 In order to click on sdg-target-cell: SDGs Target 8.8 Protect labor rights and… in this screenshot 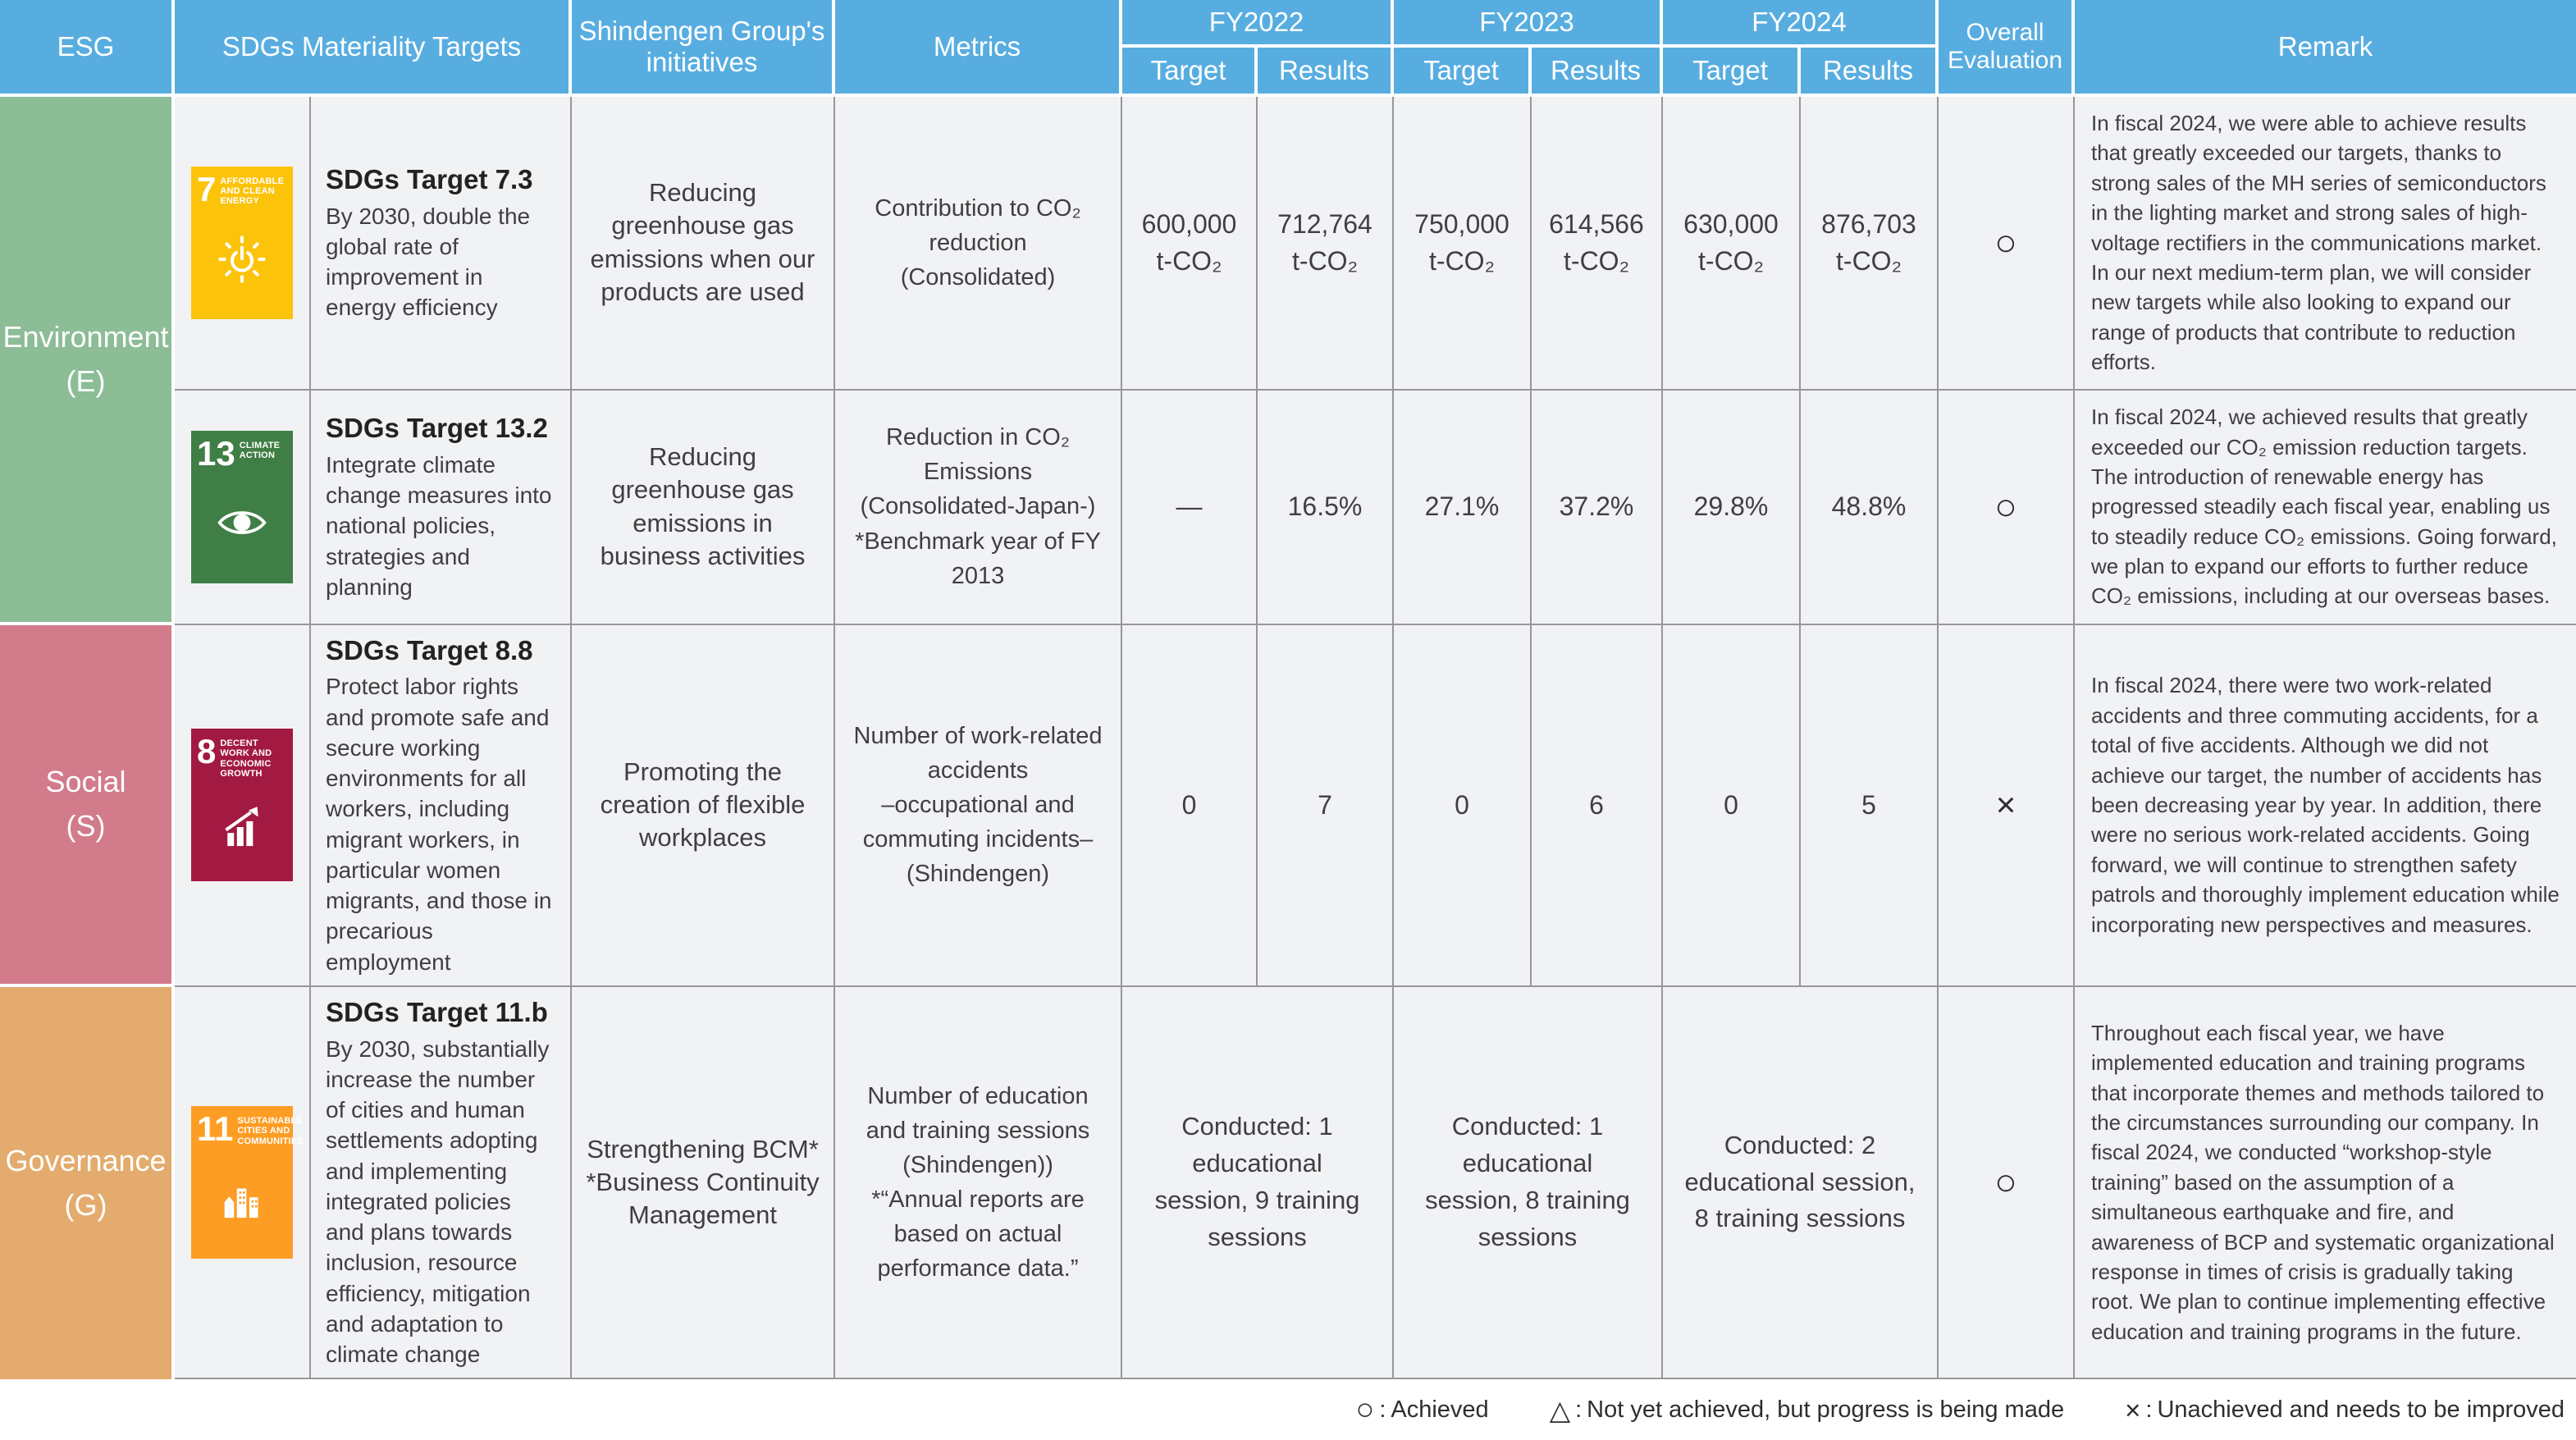, I will do `click(442, 805)`.